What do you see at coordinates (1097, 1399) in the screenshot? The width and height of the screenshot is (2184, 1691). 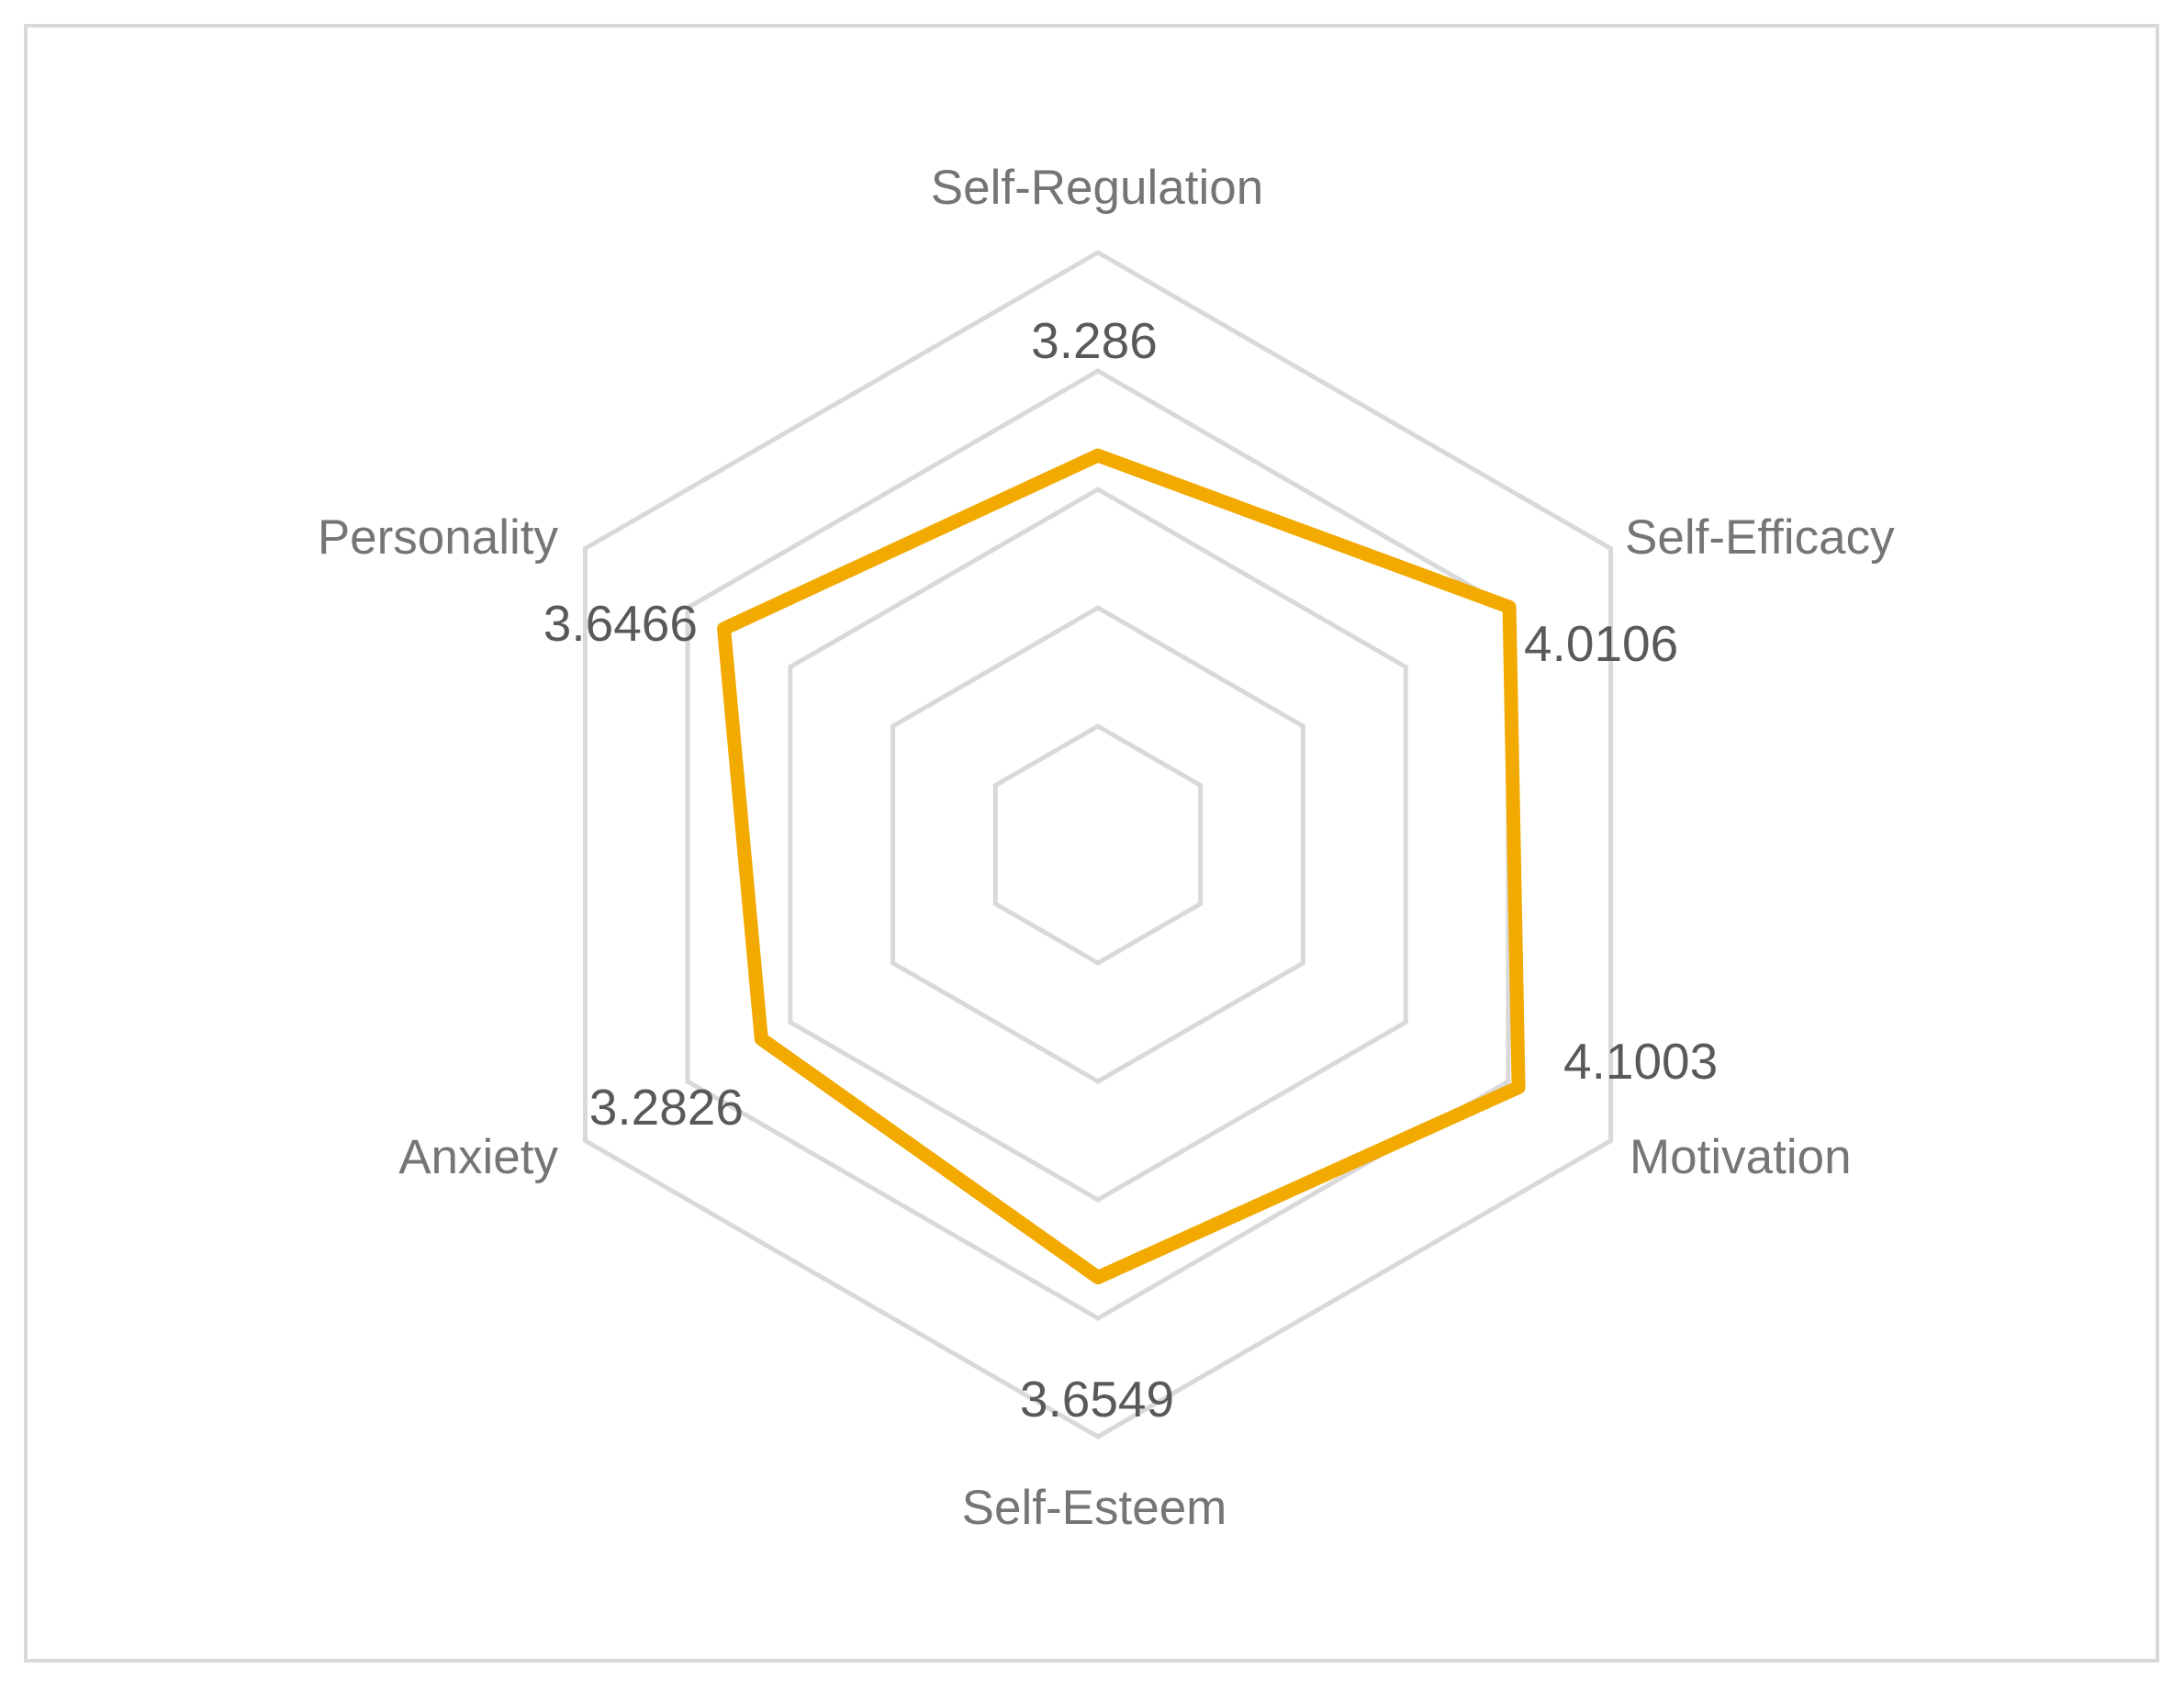 I see `data-label: 3.6549` at bounding box center [1097, 1399].